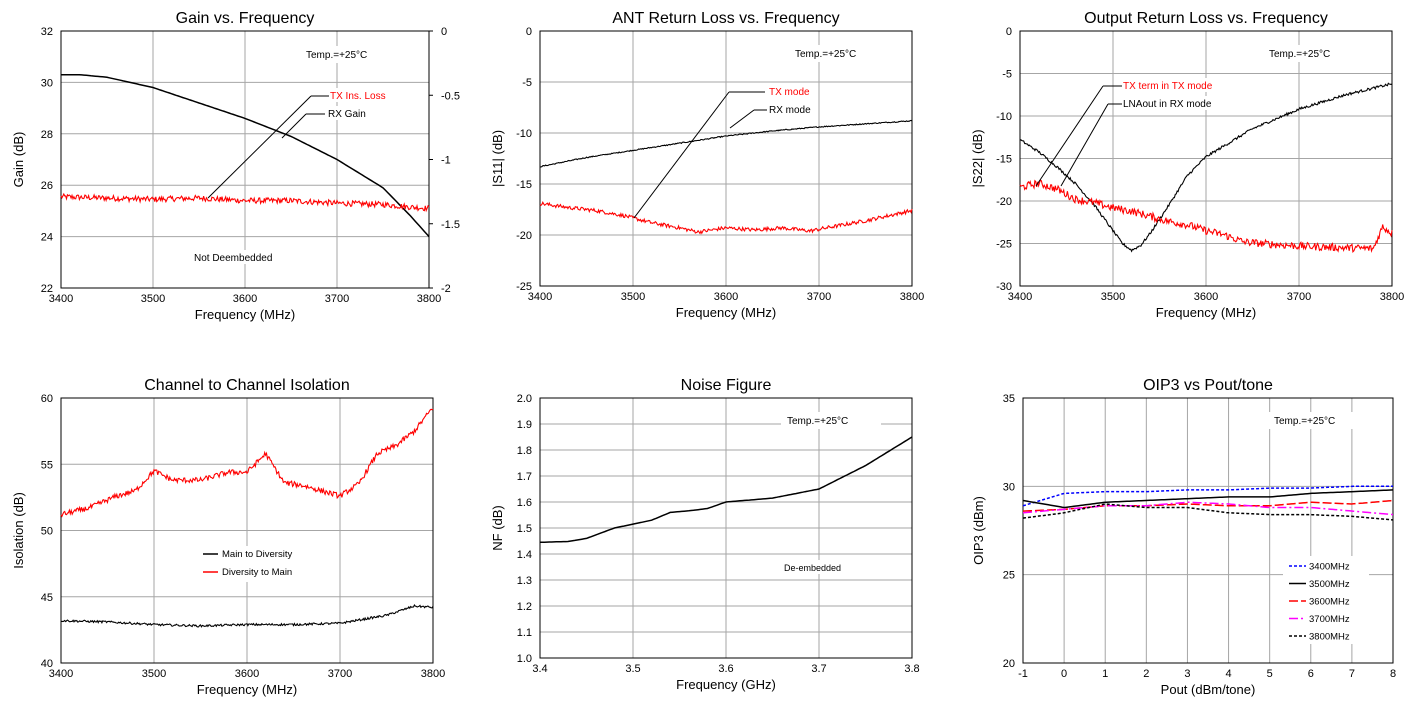 The height and width of the screenshot is (708, 1422). I want to click on tx-mode-label: TX mode, so click(789, 92).